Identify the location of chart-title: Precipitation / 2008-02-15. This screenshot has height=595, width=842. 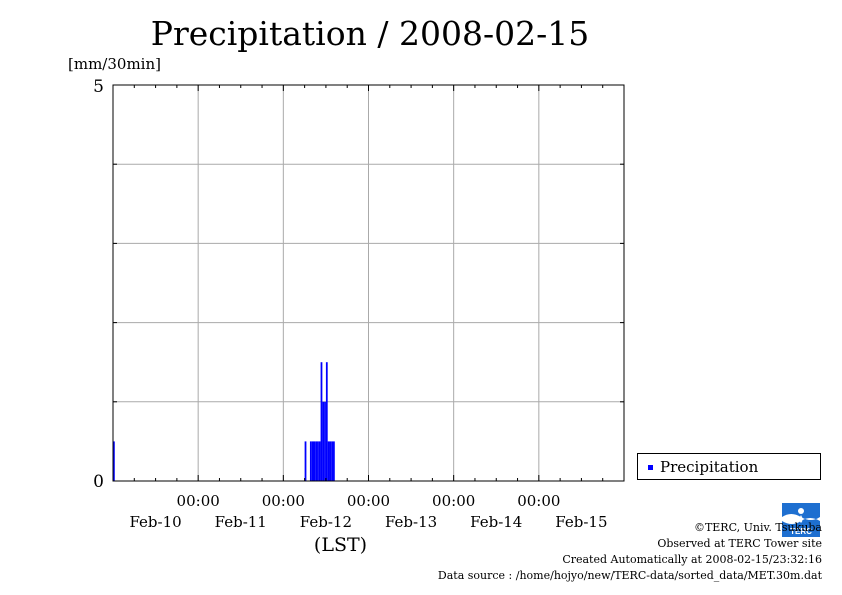
(370, 33).